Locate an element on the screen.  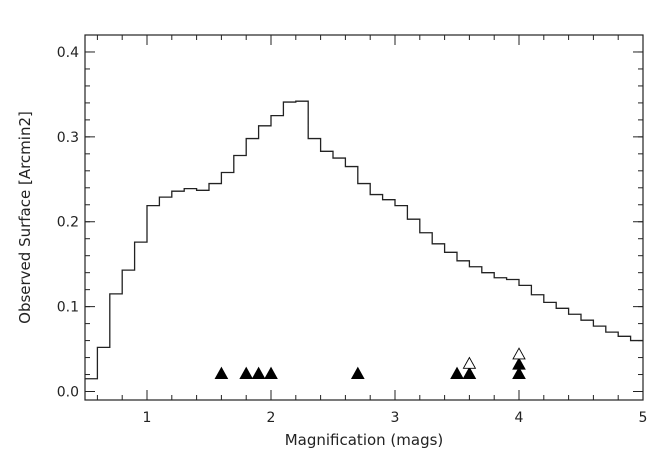
x-axis-label: Magnification (mags) is located at coordinates (364, 440).